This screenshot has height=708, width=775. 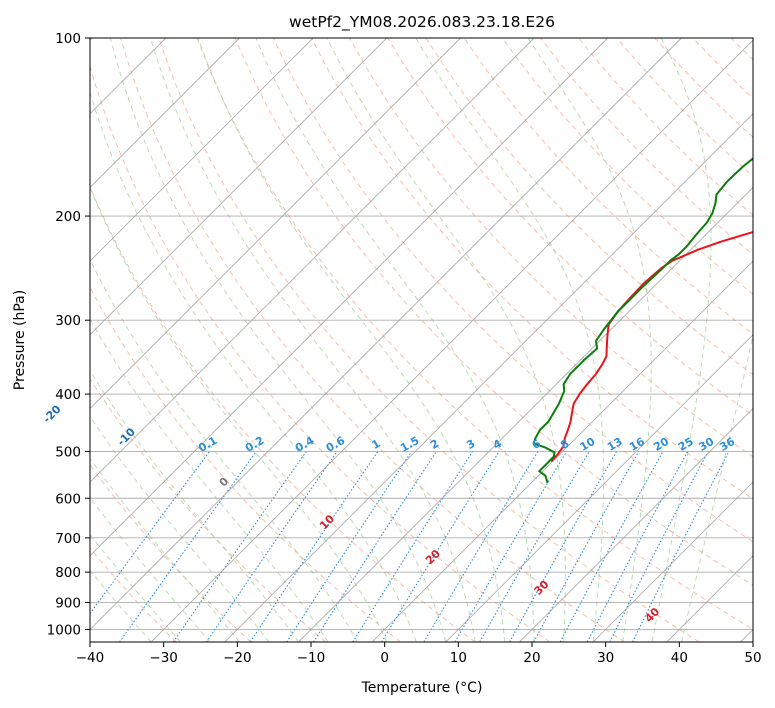 I want to click on dry-adiabat-label: 20, so click(x=433, y=557).